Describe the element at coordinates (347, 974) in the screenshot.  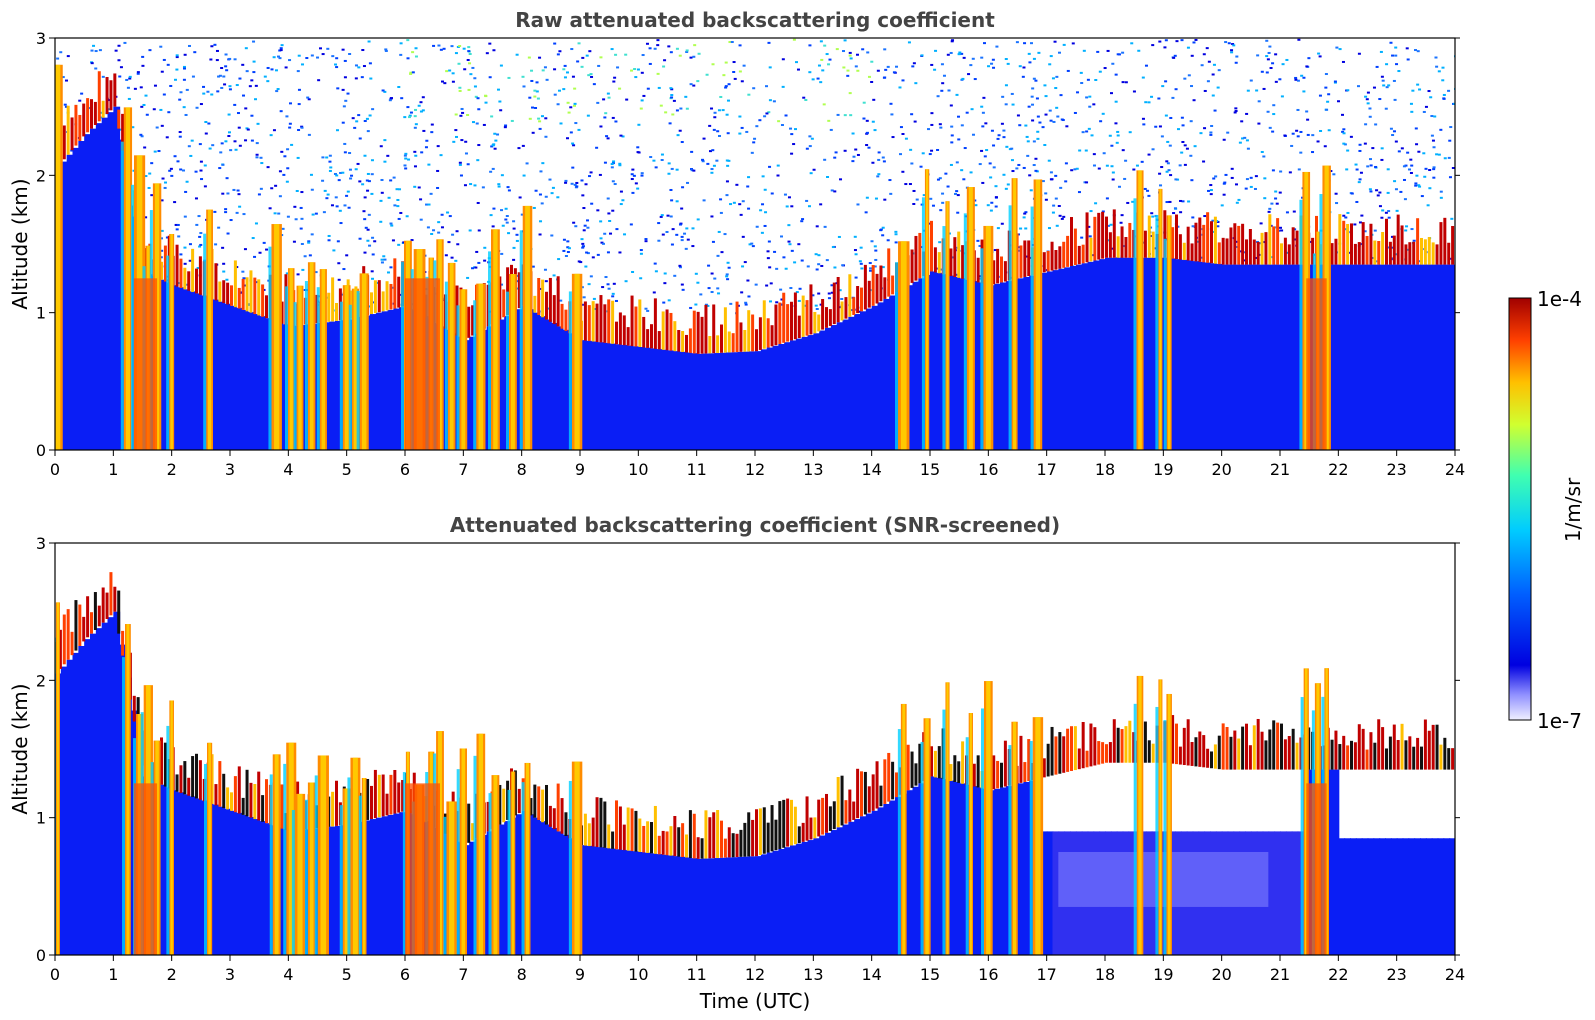
I see `x-tick-label: 5` at that location.